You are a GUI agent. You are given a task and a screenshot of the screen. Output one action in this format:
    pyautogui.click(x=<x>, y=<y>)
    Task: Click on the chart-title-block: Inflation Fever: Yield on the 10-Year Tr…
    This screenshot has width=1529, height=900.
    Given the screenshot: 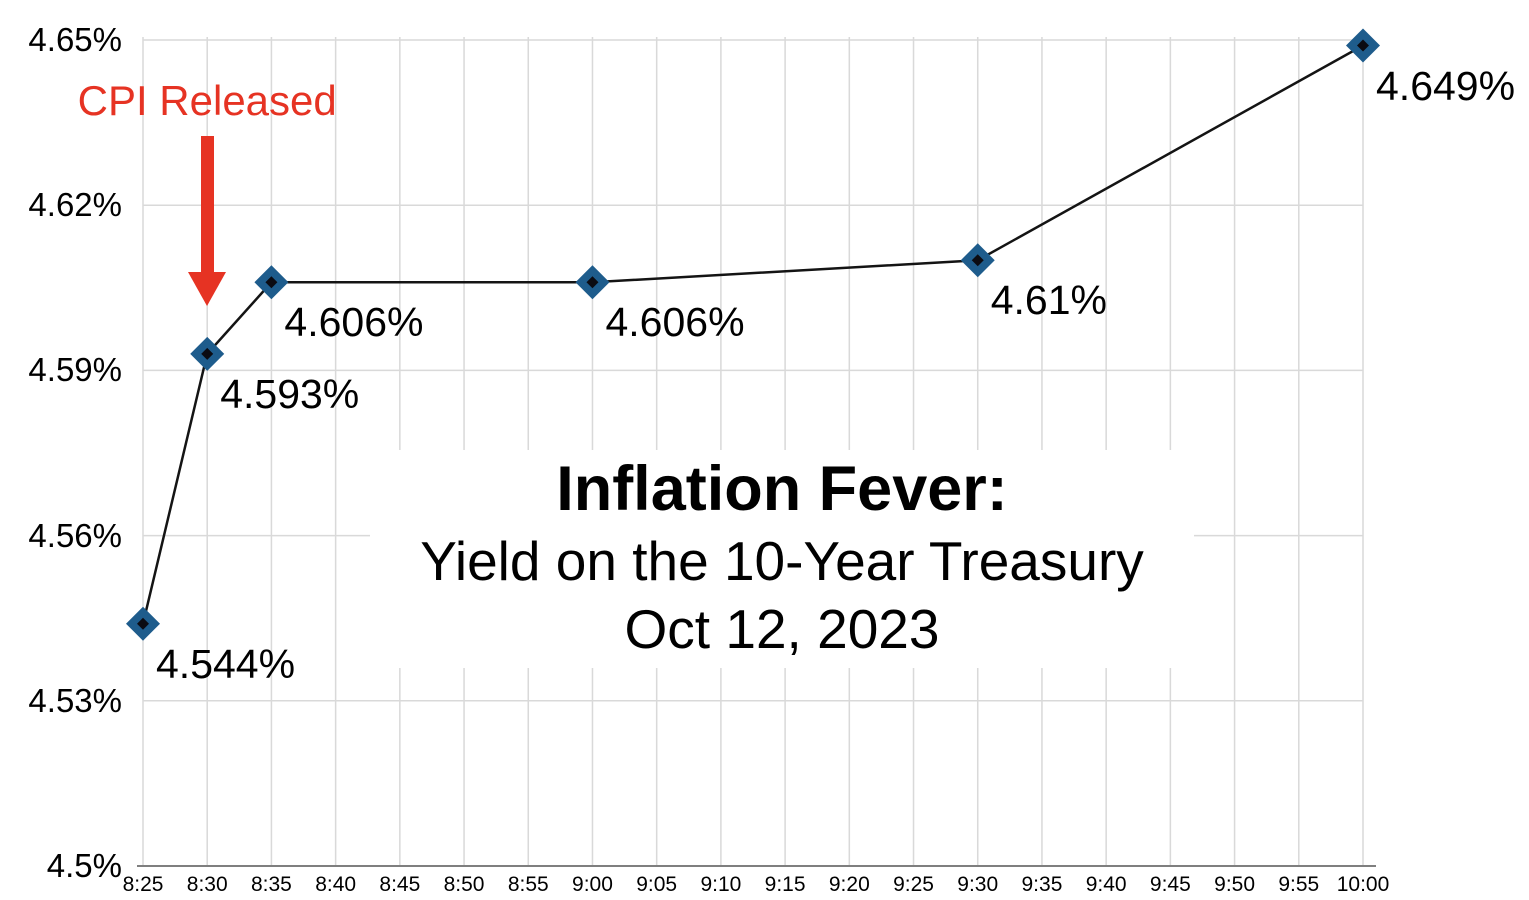 What is the action you would take?
    pyautogui.click(x=782, y=559)
    